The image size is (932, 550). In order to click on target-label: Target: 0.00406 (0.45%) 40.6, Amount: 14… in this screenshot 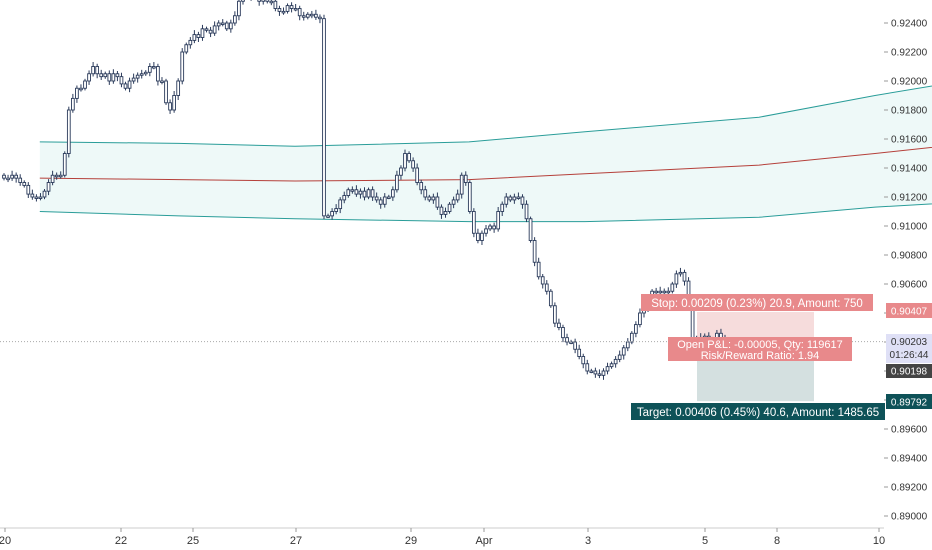, I will do `click(758, 411)`.